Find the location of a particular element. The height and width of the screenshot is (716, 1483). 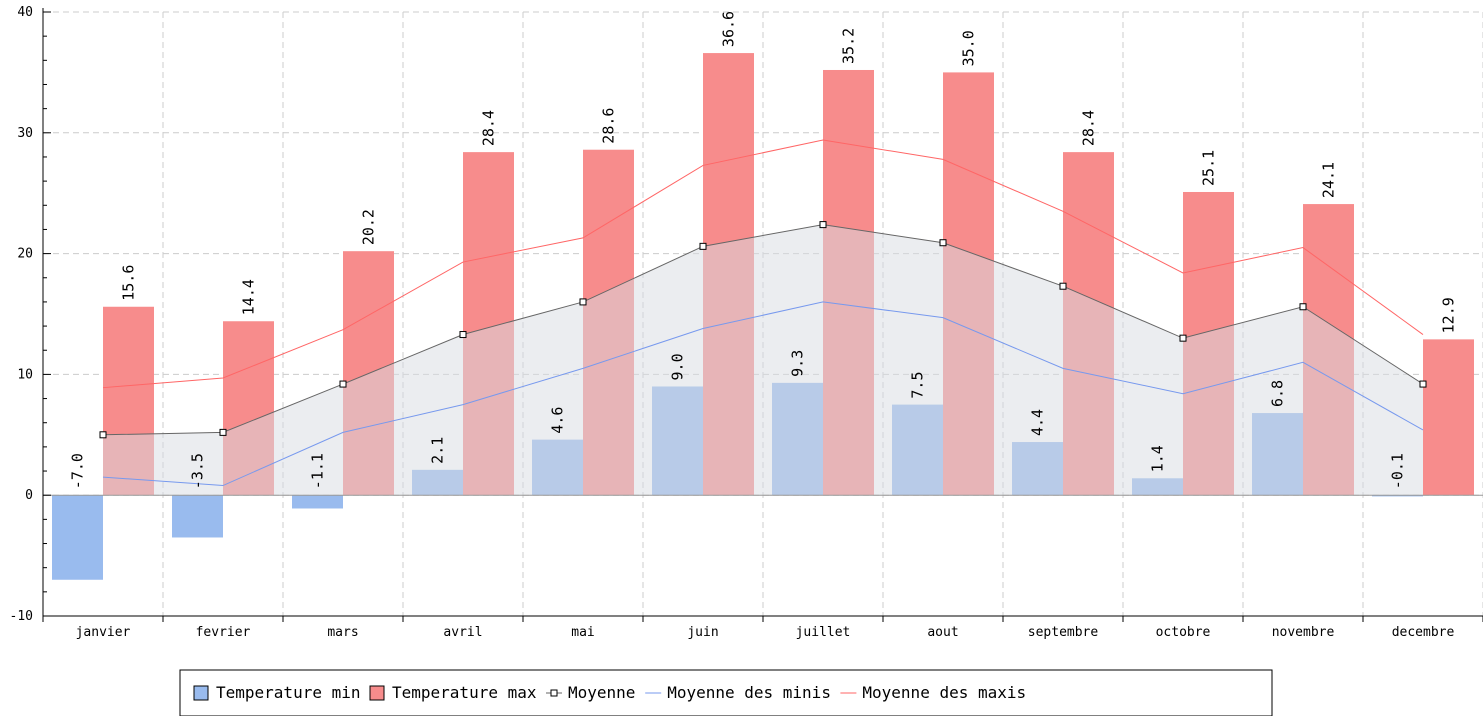

category-label: aout is located at coordinates (942, 632).